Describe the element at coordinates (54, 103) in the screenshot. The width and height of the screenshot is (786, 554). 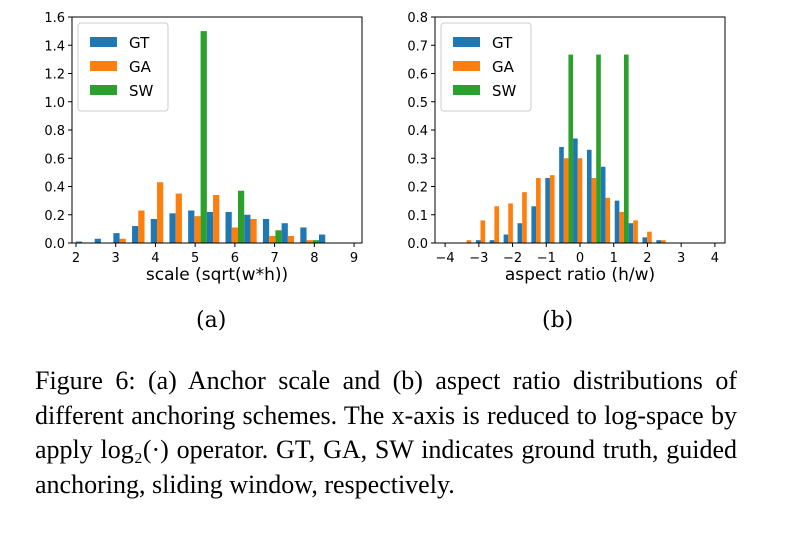
I see `y-tick-label: 1.0` at that location.